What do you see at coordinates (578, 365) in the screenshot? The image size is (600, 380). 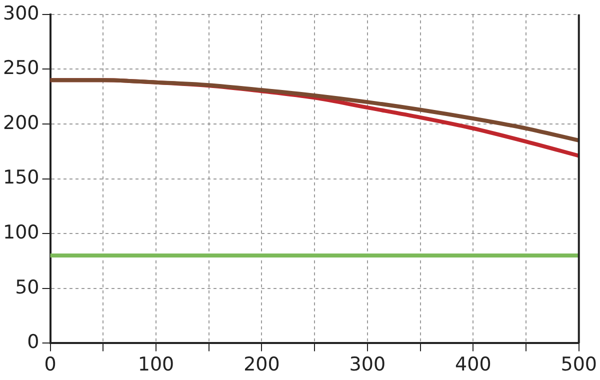 I see `x-tick-label: 500` at bounding box center [578, 365].